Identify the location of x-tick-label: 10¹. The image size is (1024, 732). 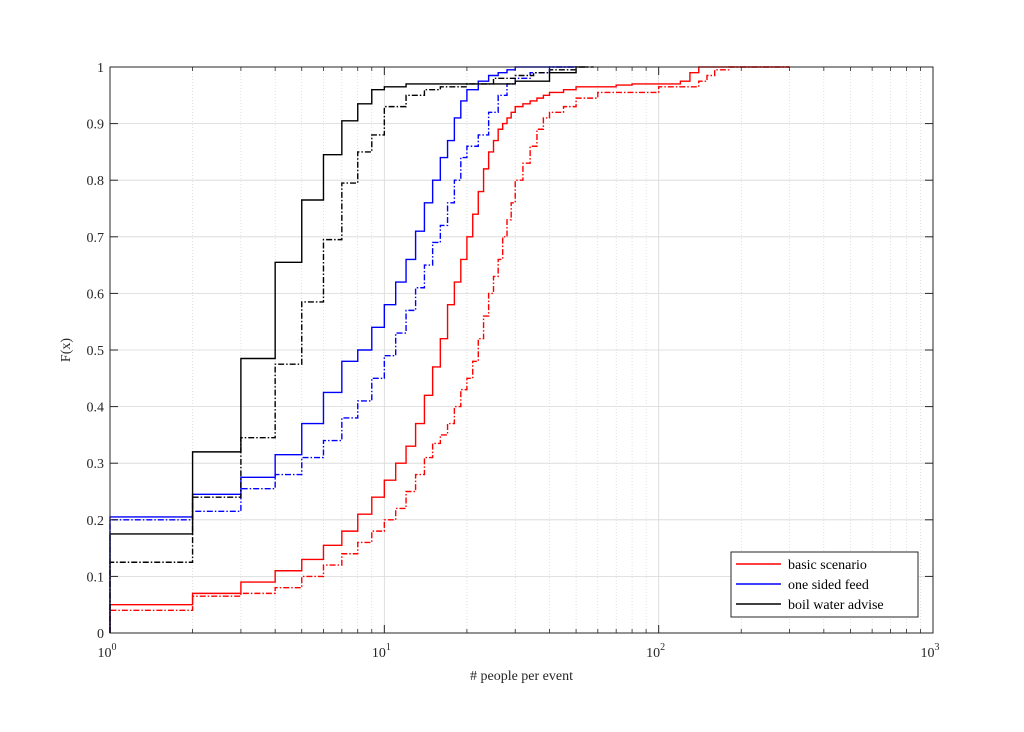
(381, 651).